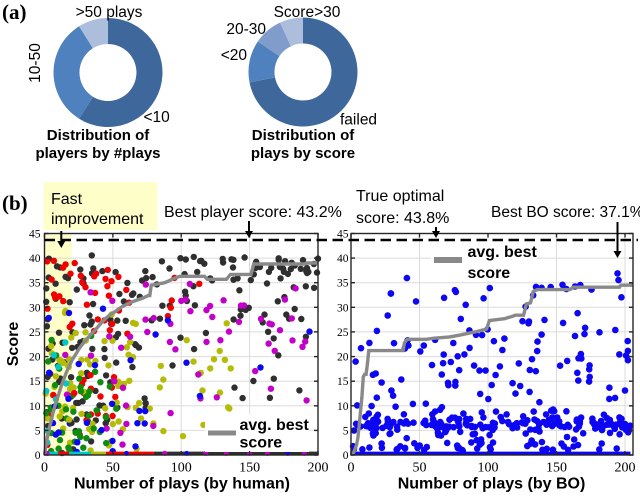 This screenshot has width=640, height=496. I want to click on svg-text: Number of plays (by human), so click(182, 484).